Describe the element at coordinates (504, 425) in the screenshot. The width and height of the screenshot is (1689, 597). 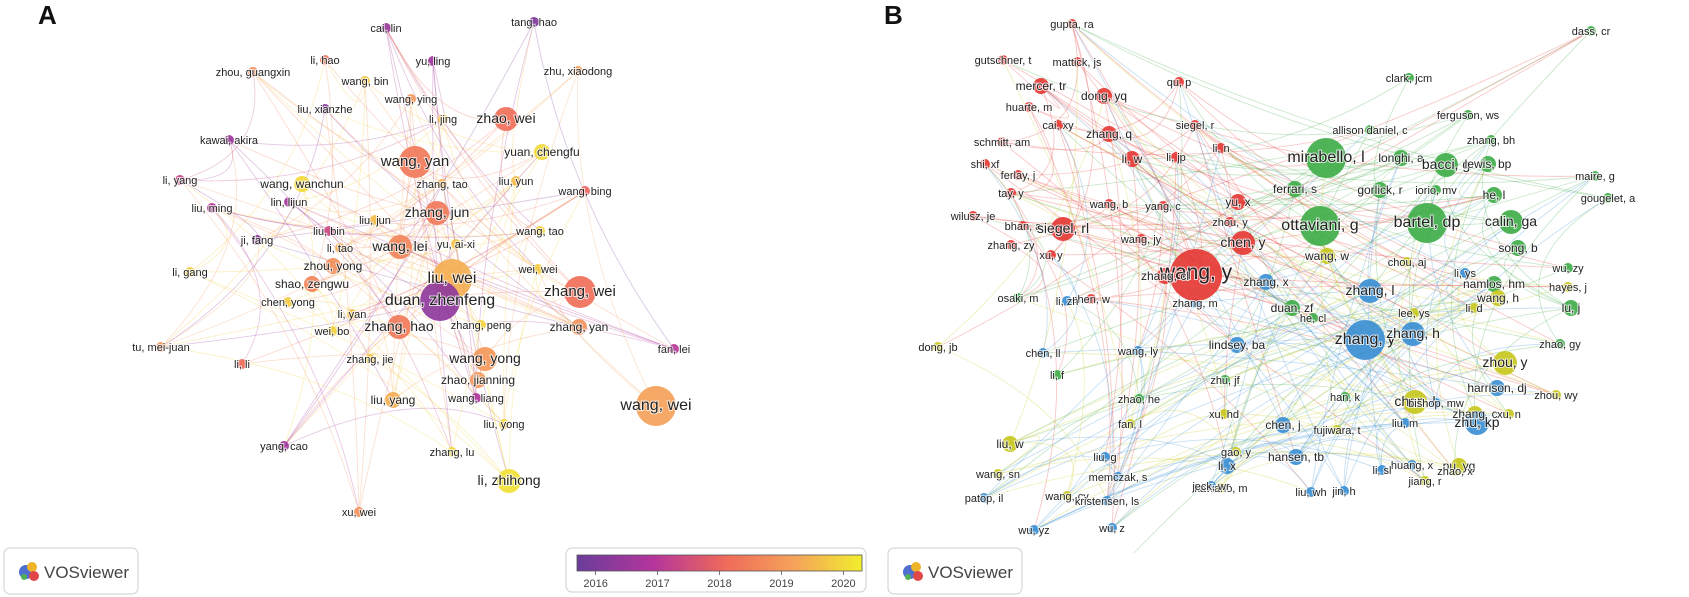
I see `panel-a-label-liu-yong: liu, yong` at that location.